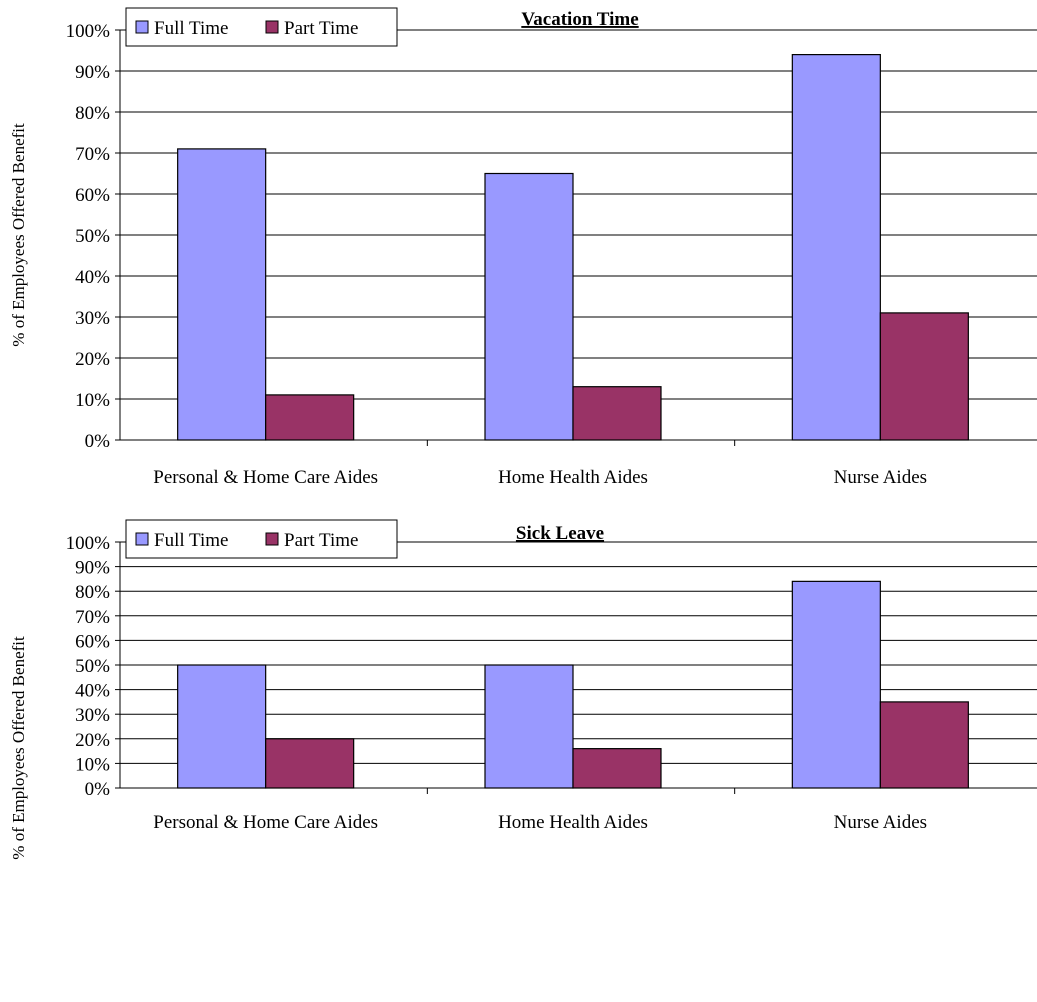 The image size is (1037, 1002). I want to click on chart-title: Sick Leave, so click(560, 533).